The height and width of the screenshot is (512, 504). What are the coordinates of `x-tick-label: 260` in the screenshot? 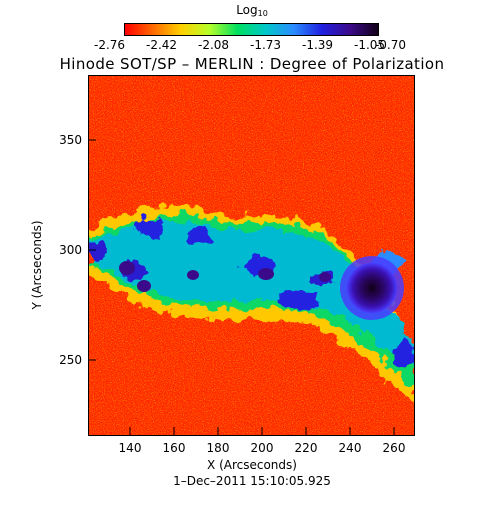 It's located at (394, 448).